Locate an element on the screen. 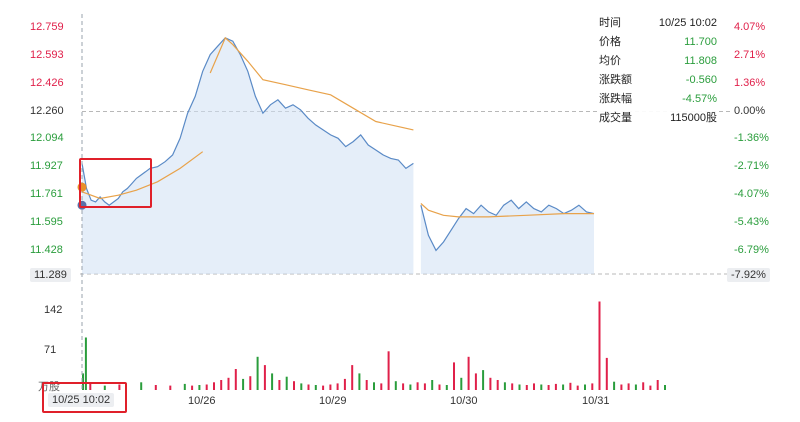  tooltip-row: 价格 11.700 is located at coordinates (658, 42).